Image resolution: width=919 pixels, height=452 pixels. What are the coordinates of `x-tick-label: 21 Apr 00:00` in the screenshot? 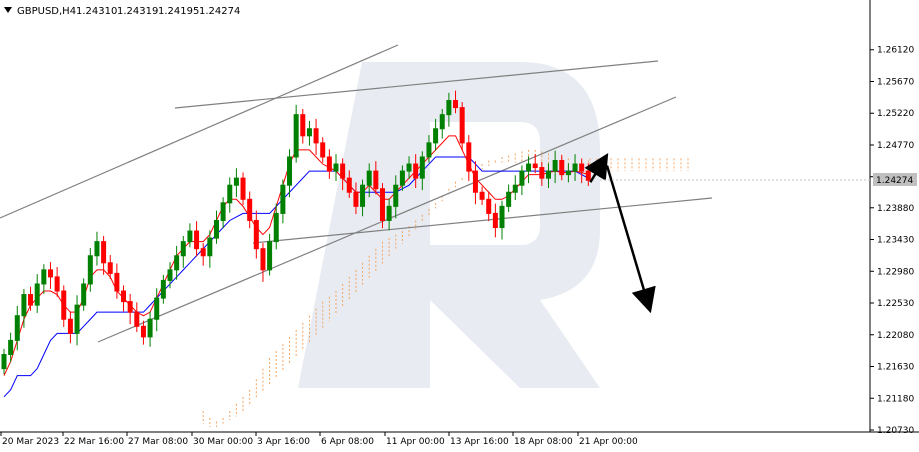 It's located at (608, 442).